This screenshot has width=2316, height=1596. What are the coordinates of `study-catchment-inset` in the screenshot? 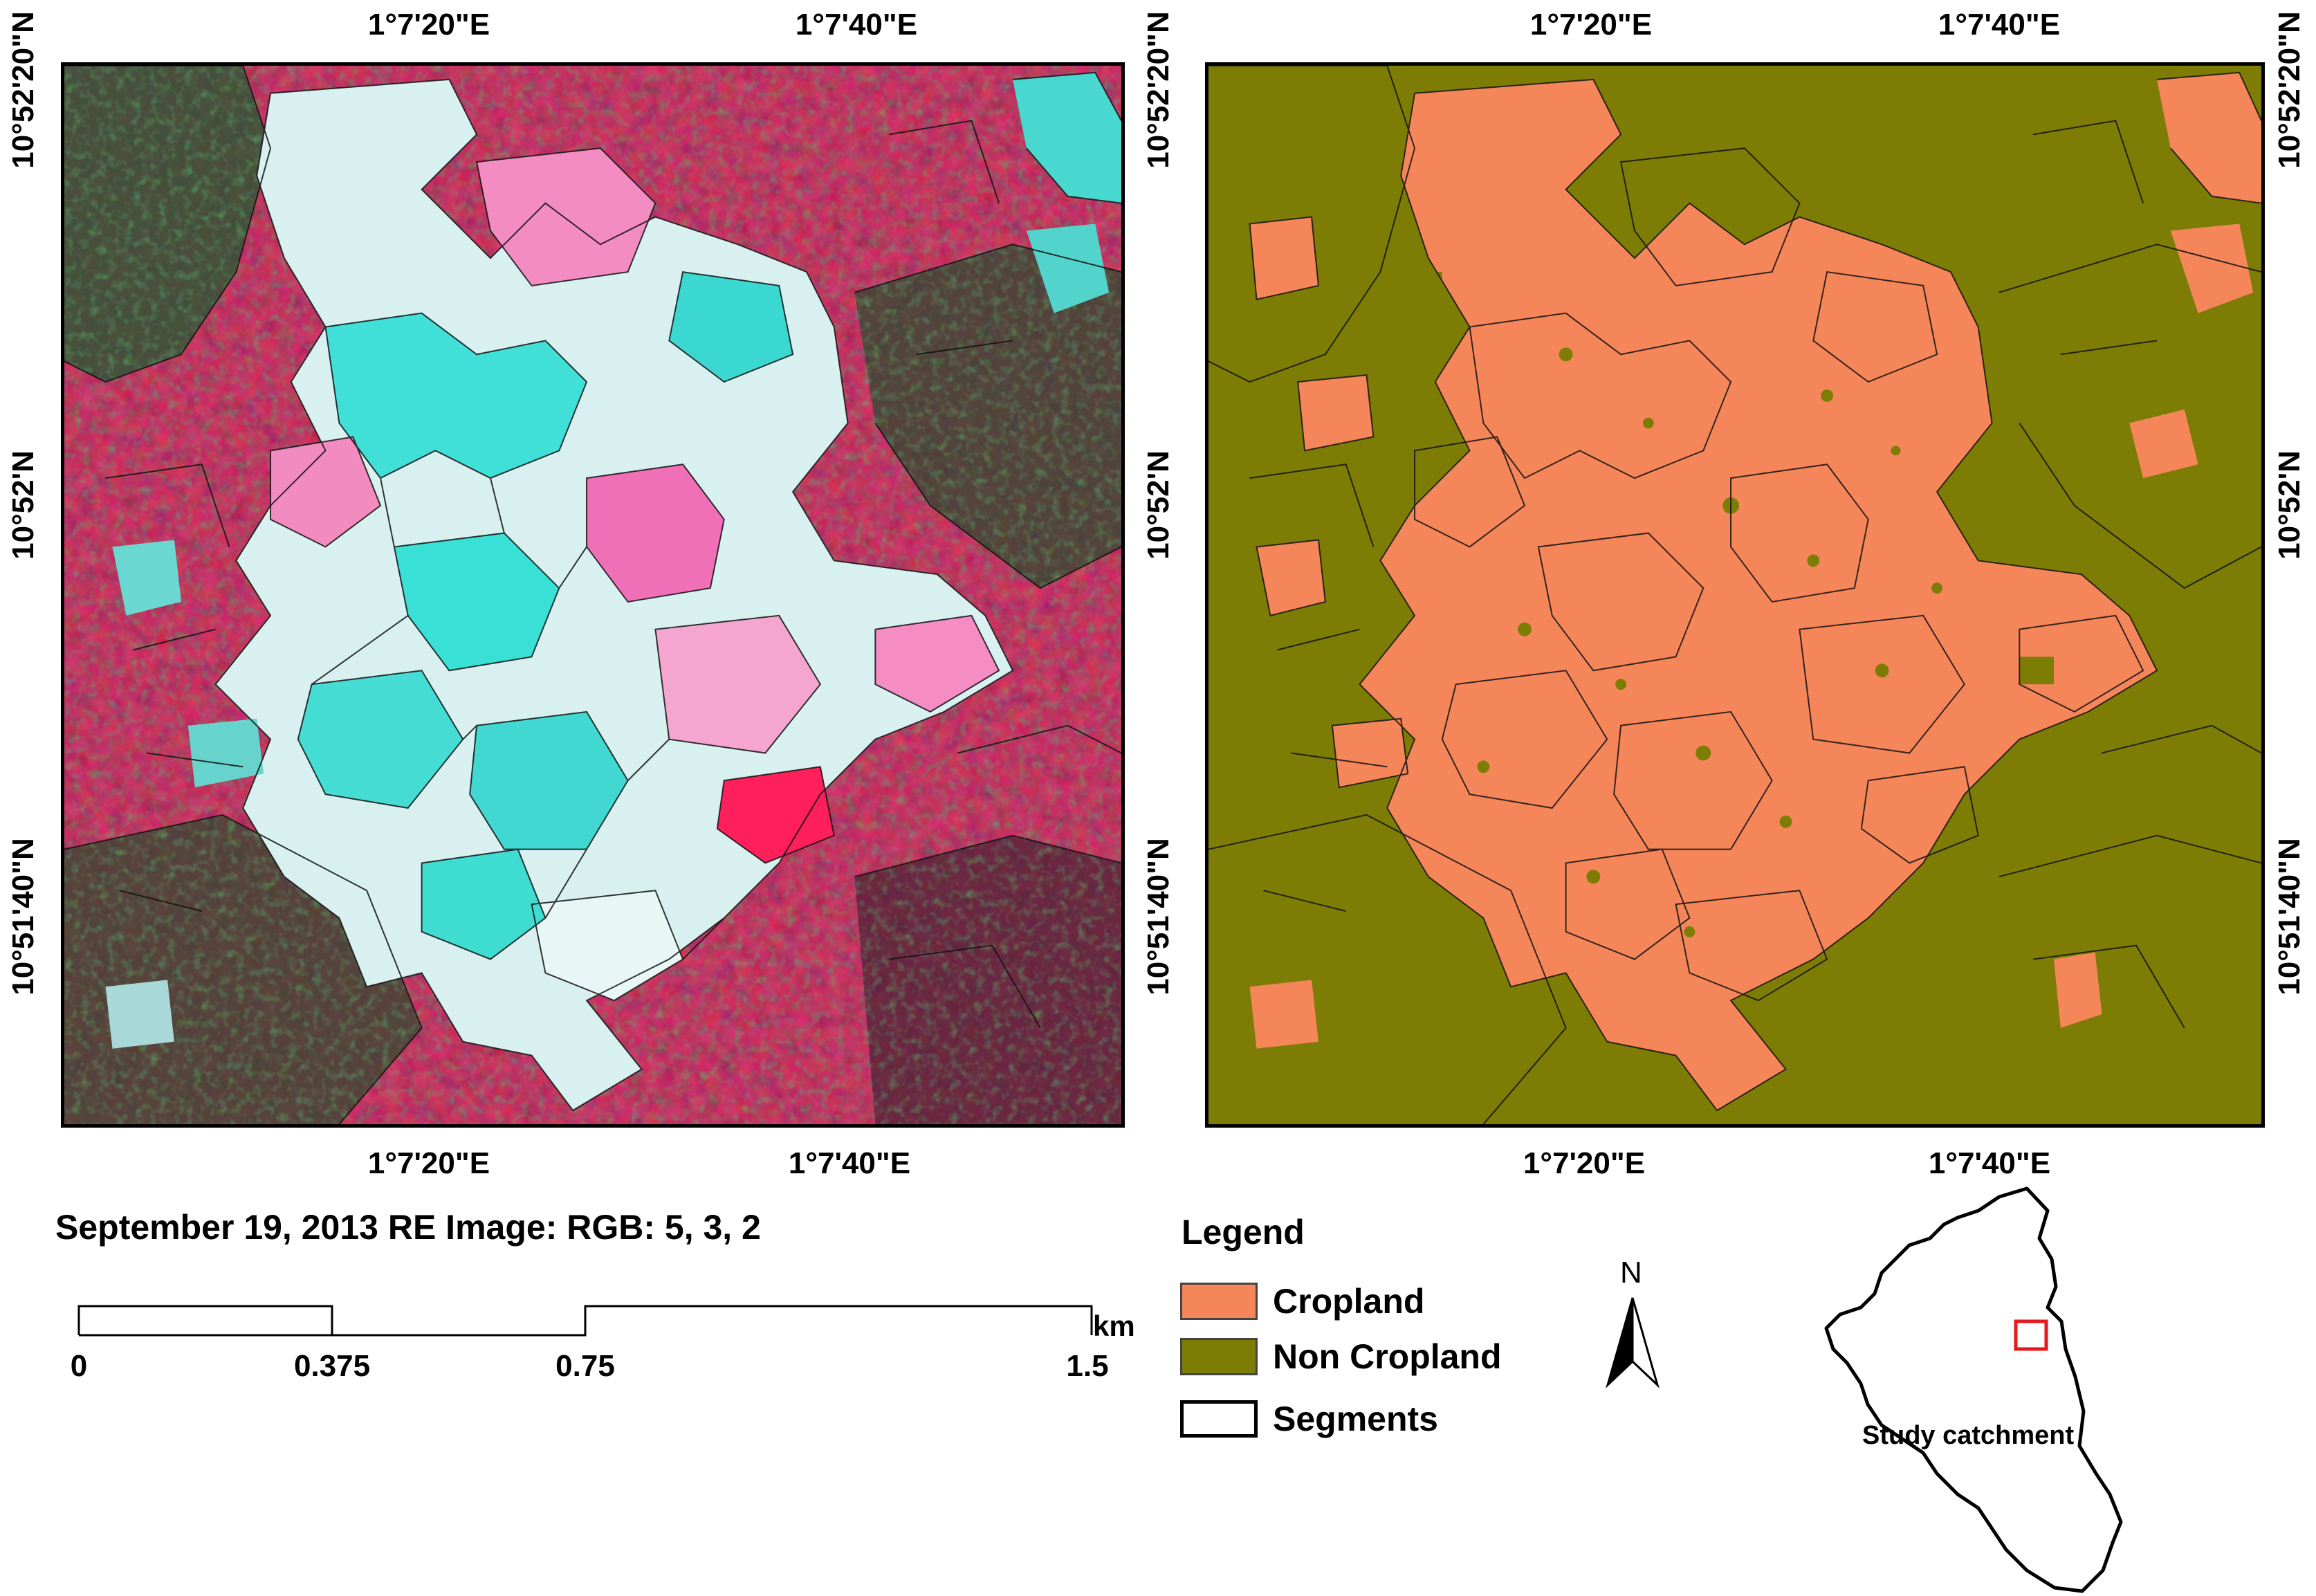 It's located at (1973, 1390).